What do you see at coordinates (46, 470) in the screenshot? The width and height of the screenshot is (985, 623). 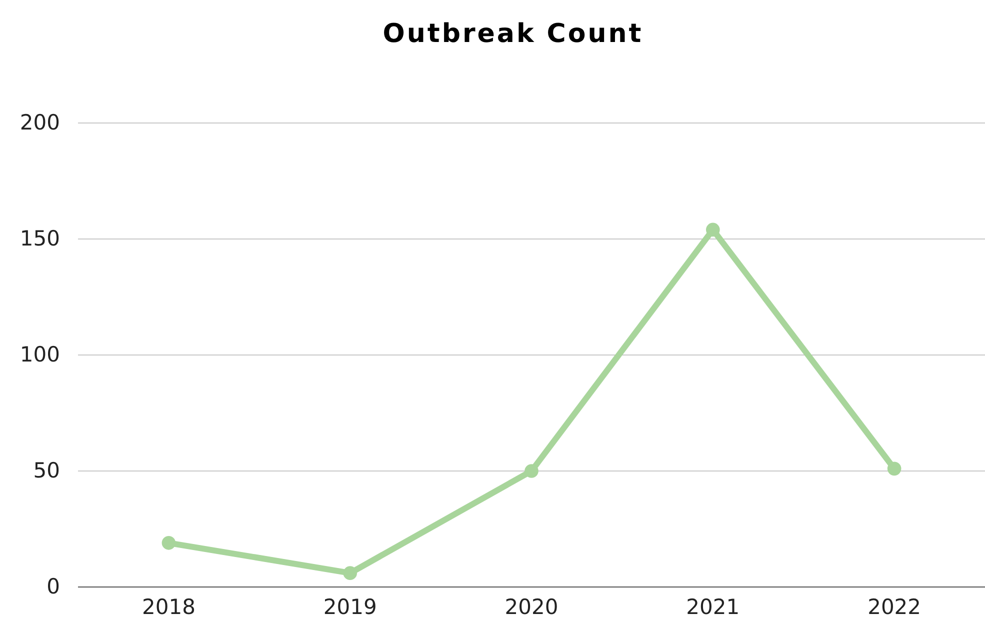 I see `y-tick-label: 50` at bounding box center [46, 470].